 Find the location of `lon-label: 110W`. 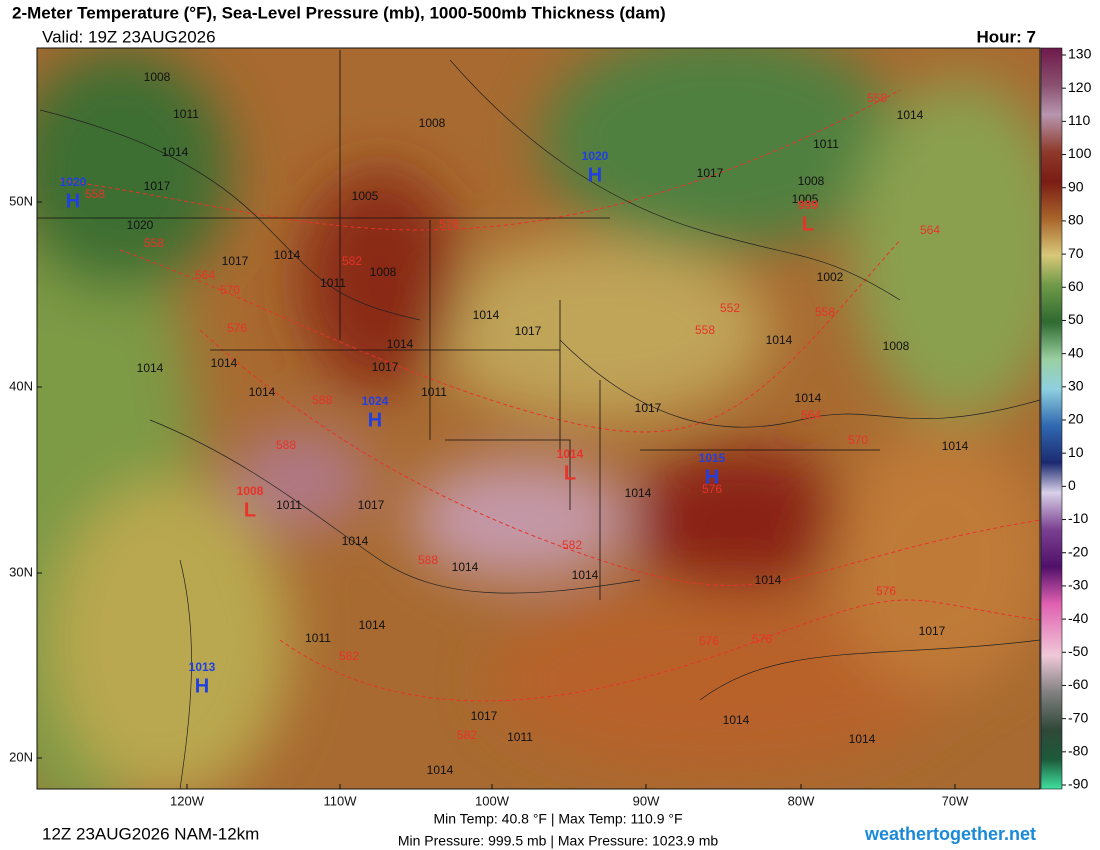

lon-label: 110W is located at coordinates (341, 800).